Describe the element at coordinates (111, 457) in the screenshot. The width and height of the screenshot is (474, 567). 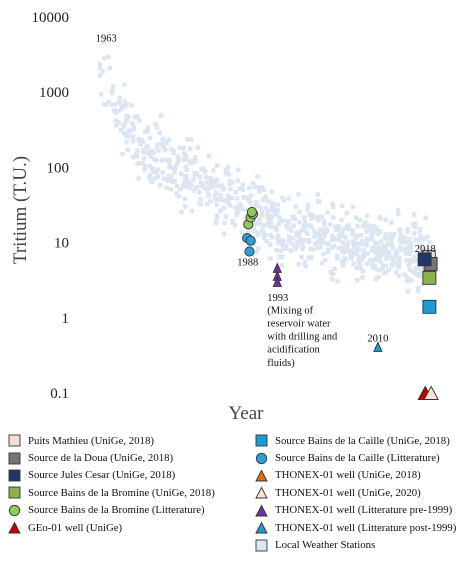
I see `legend-item: Source de la Doua (UniGe, 2018)` at that location.